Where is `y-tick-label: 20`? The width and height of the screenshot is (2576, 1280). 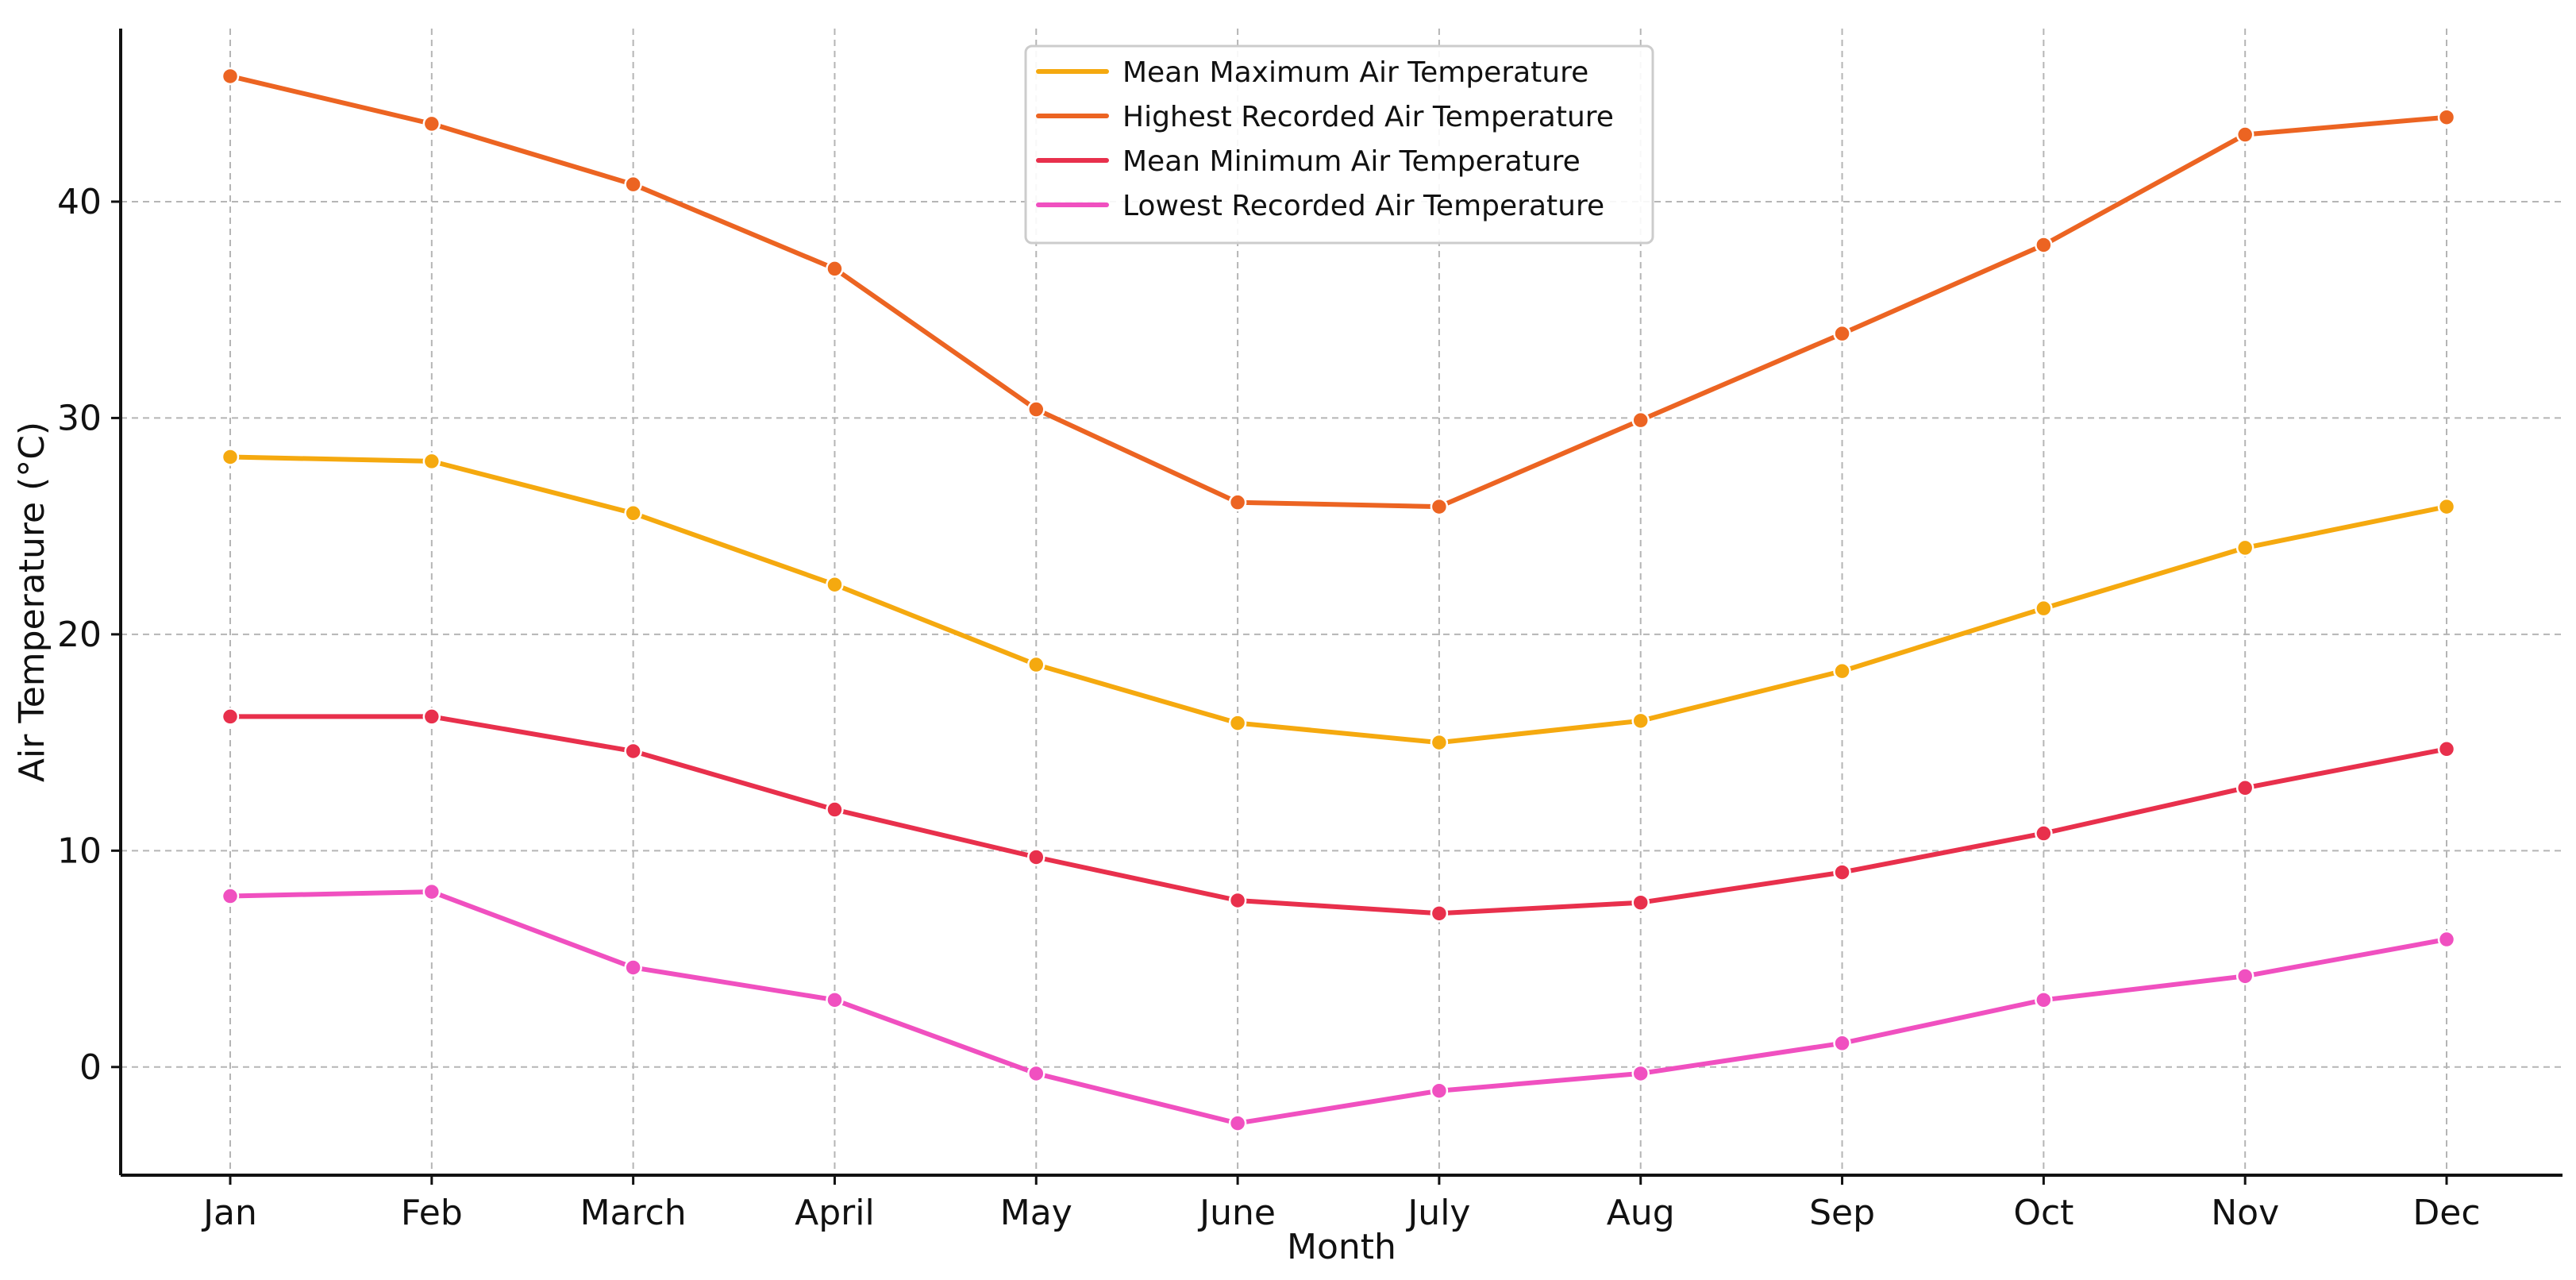 y-tick-label: 20 is located at coordinates (79, 635).